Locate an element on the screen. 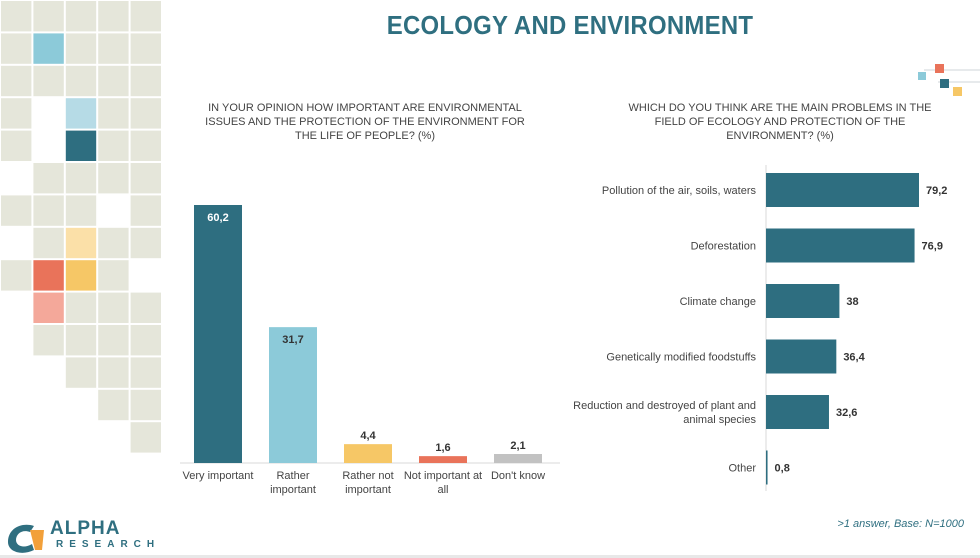 This screenshot has width=980, height=558. left-question-line: THE LIFE OF PEOPLE? (%) is located at coordinates (365, 136).